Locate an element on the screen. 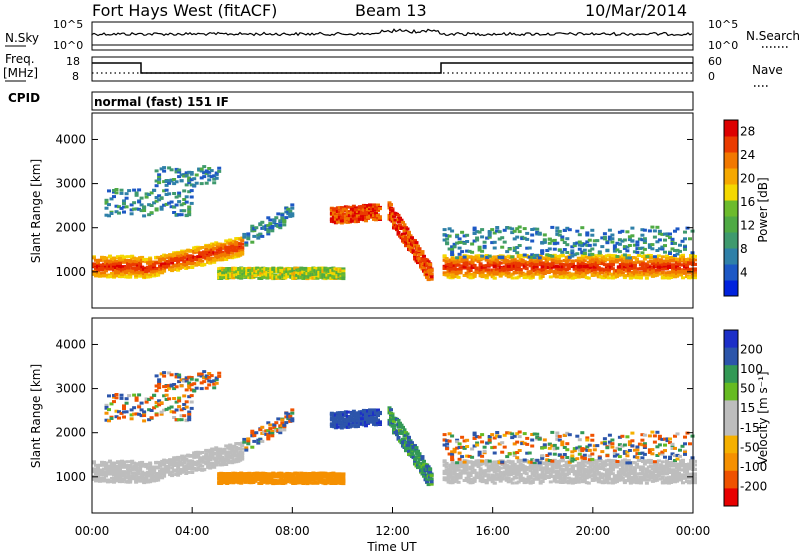 The image size is (800, 558). colorbar-swatch is located at coordinates (731, 256).